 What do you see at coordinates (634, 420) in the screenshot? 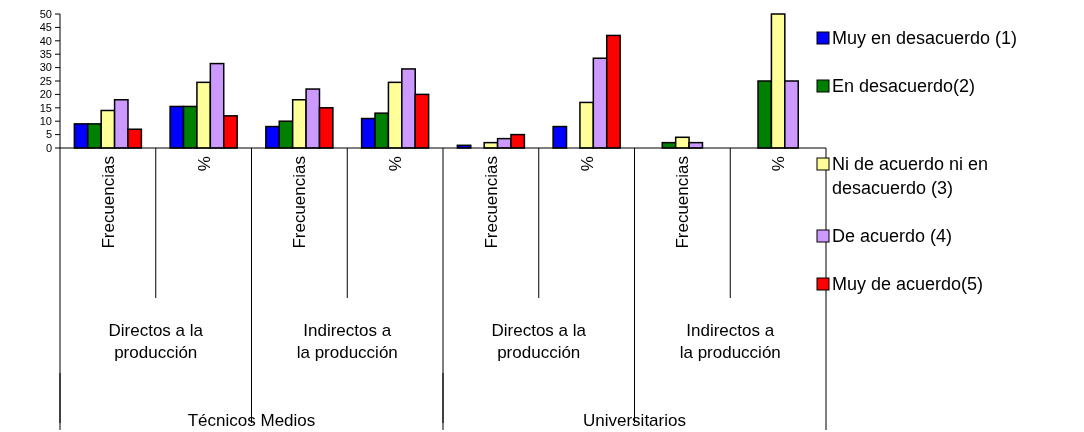
I see `text: Universitarios` at bounding box center [634, 420].